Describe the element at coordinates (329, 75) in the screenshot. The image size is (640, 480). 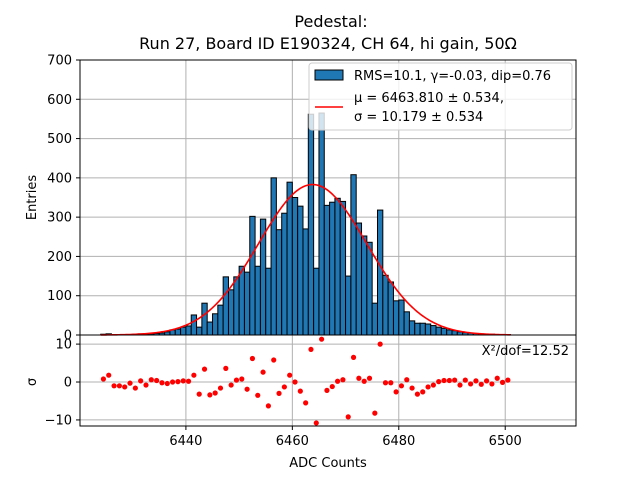
I see `legend-bar-swatch` at that location.